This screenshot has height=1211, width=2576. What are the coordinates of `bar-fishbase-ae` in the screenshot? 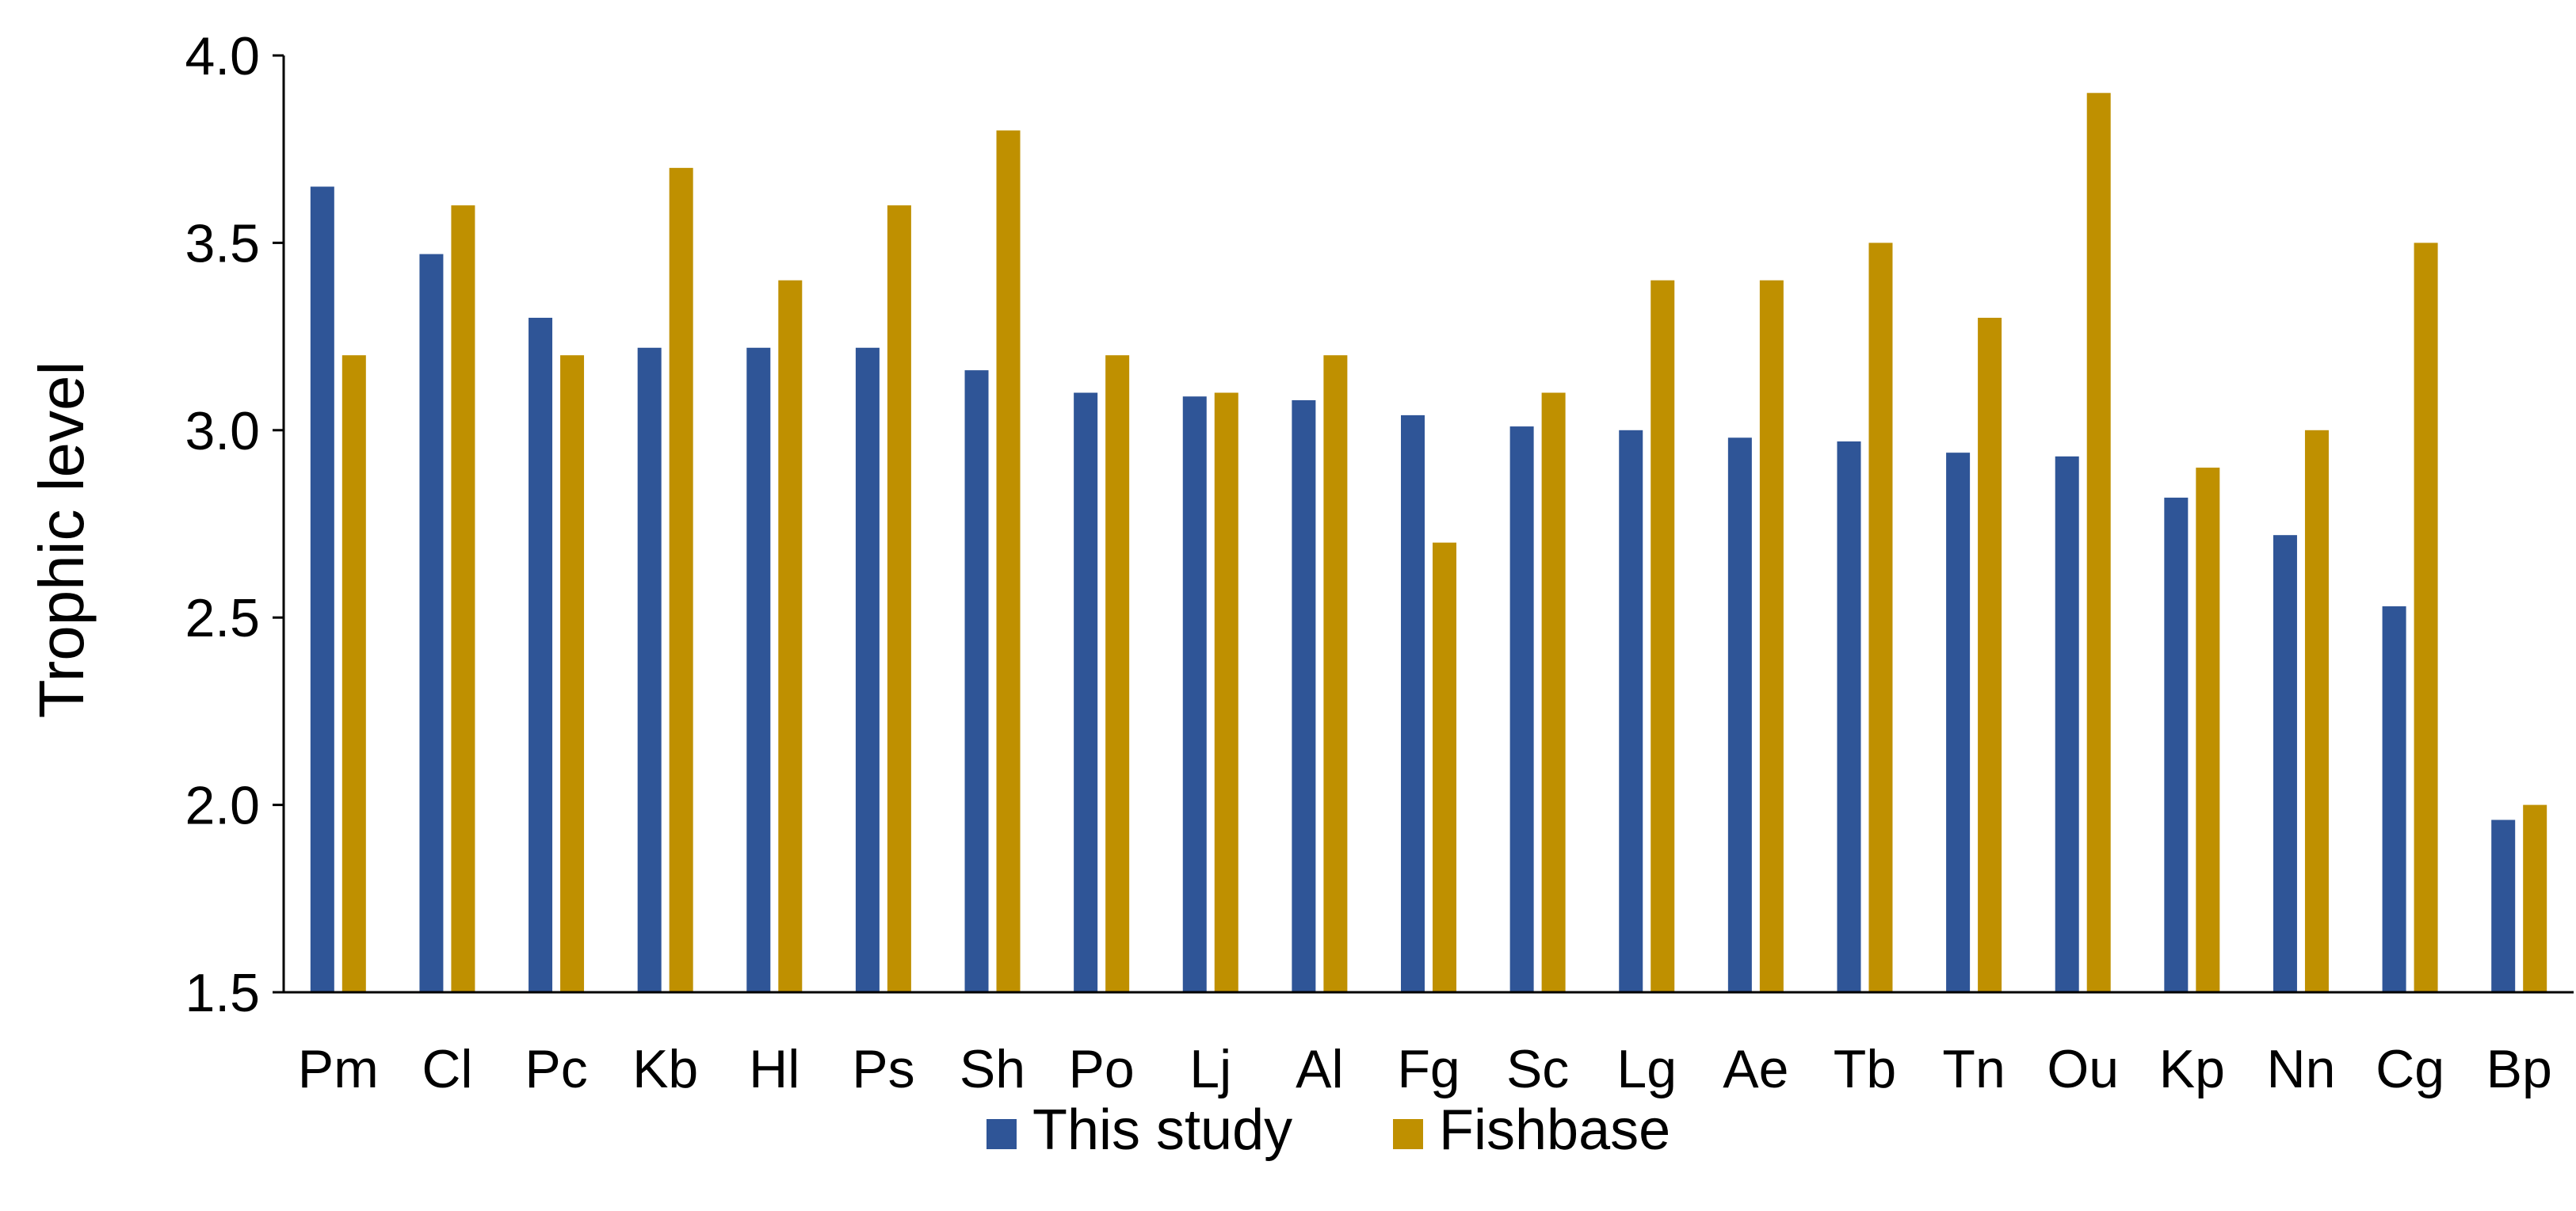 It's located at (1771, 636).